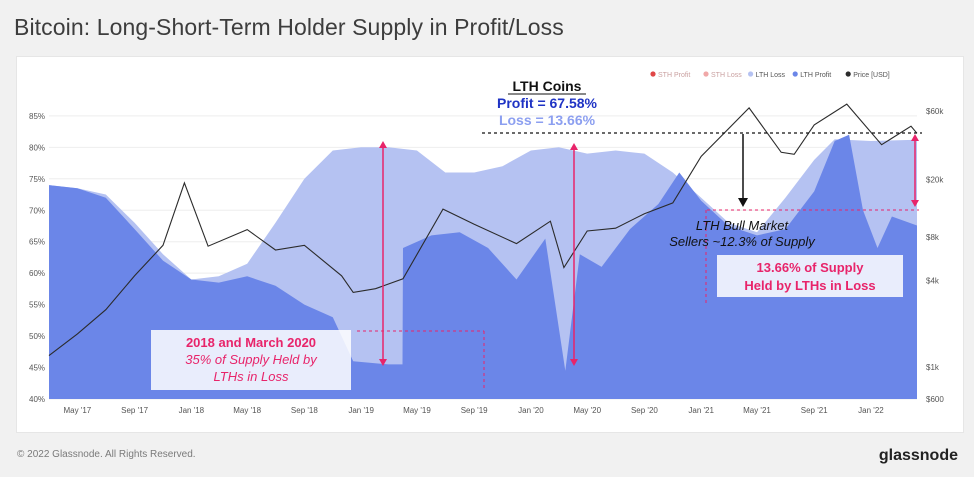 The width and height of the screenshot is (974, 477). What do you see at coordinates (37, 399) in the screenshot?
I see `y-left-tick-label: 40%` at bounding box center [37, 399].